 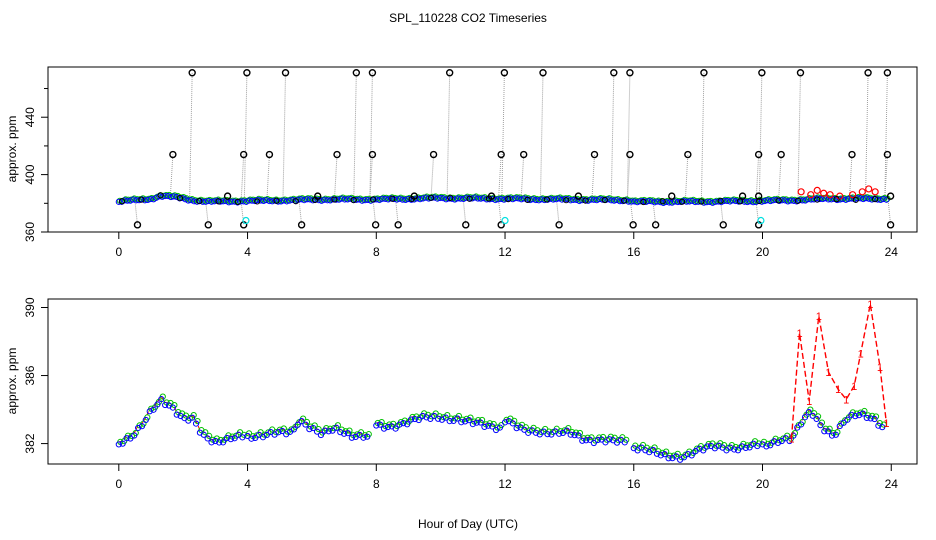 I want to click on y-tick-label: 360, so click(x=30, y=232).